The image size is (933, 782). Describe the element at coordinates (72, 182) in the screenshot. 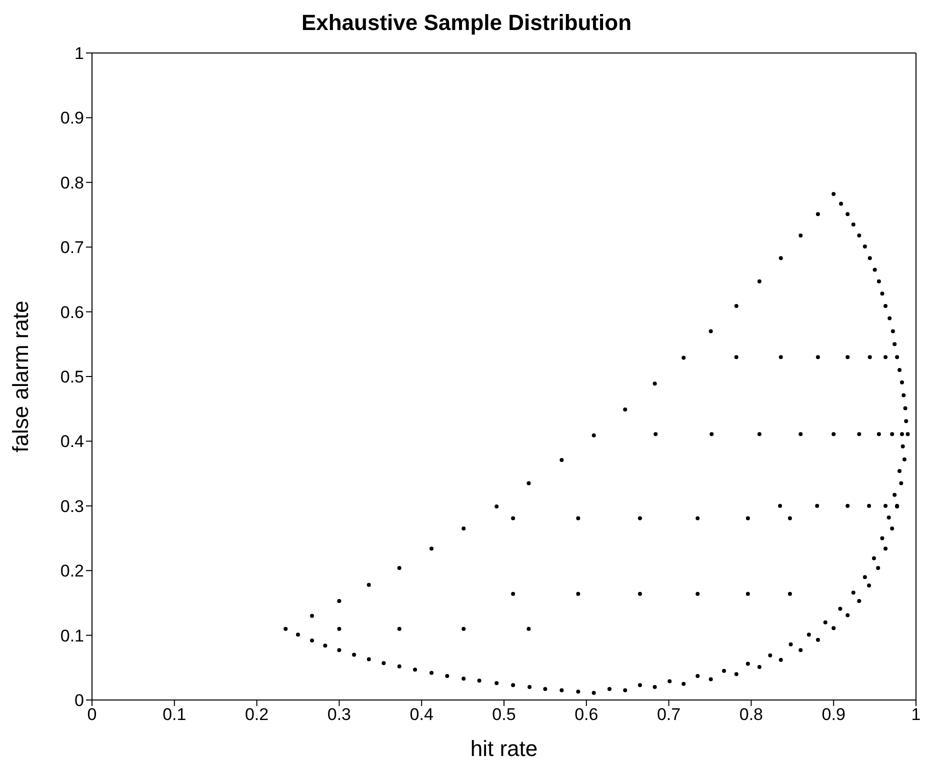

I see `y-tick-label: 0.8` at that location.